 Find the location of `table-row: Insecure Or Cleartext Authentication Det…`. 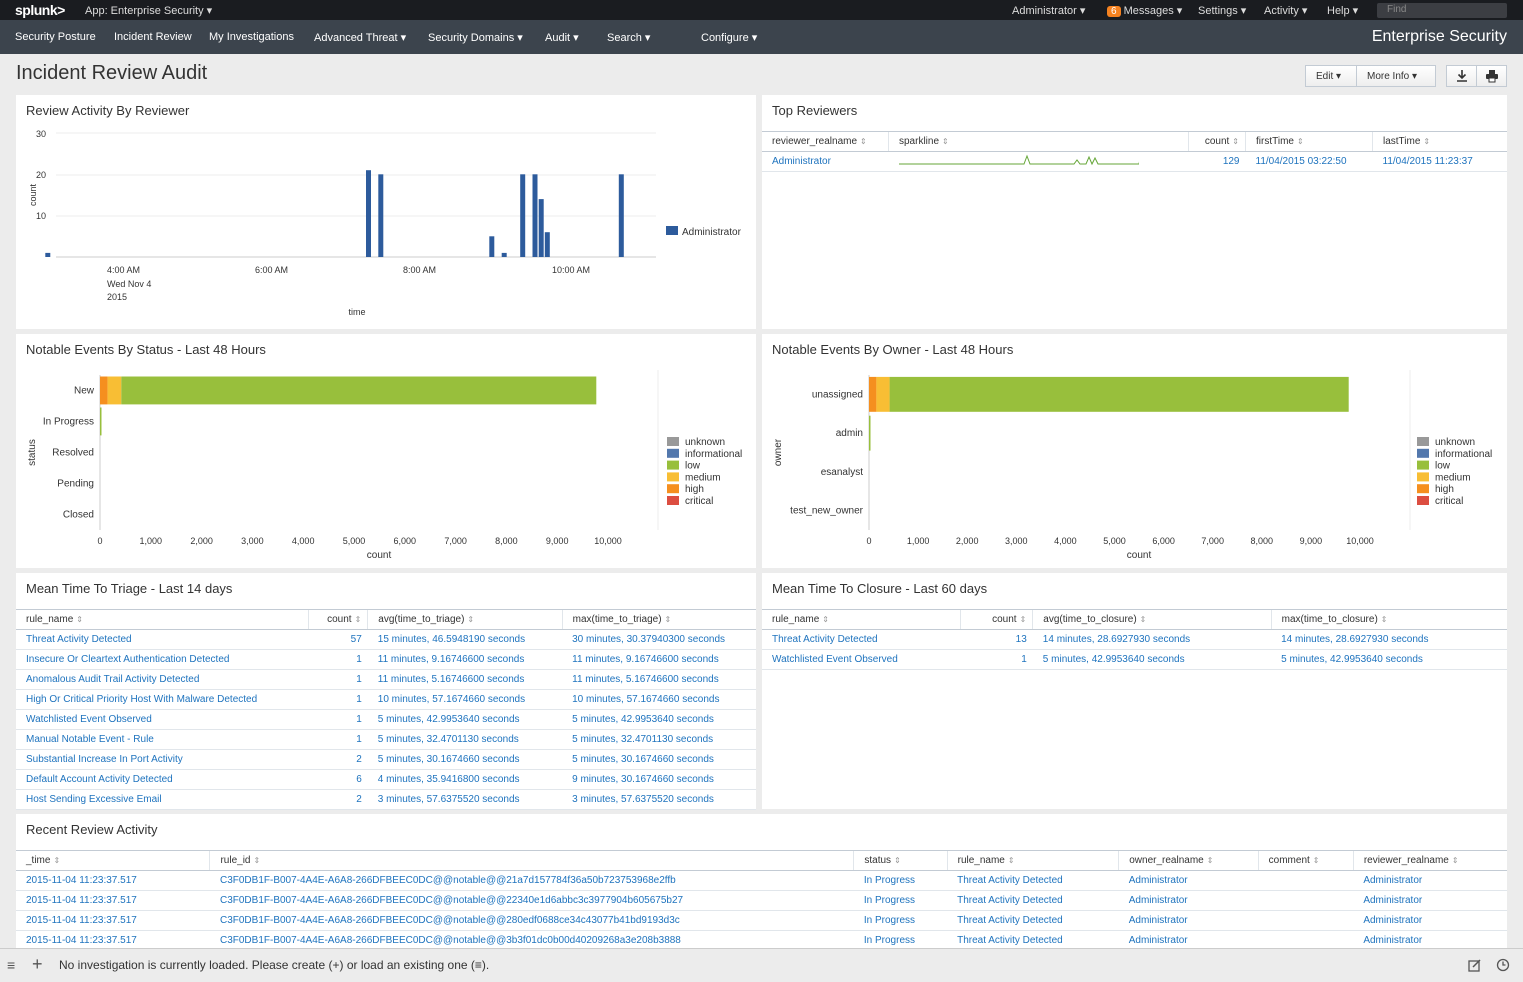

table-row: Insecure Or Cleartext Authentication Det… is located at coordinates (386, 659).